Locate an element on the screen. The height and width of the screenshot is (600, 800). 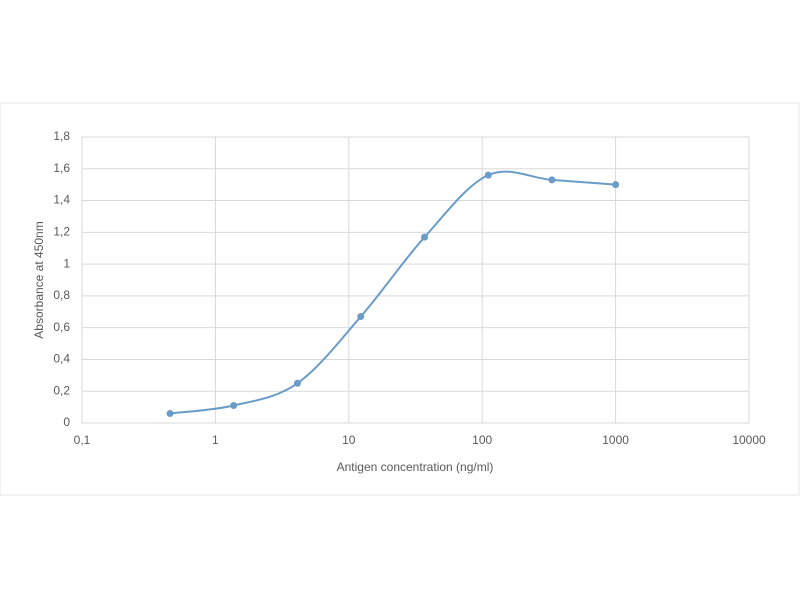
y-tick-label: 1,4 is located at coordinates (61, 200).